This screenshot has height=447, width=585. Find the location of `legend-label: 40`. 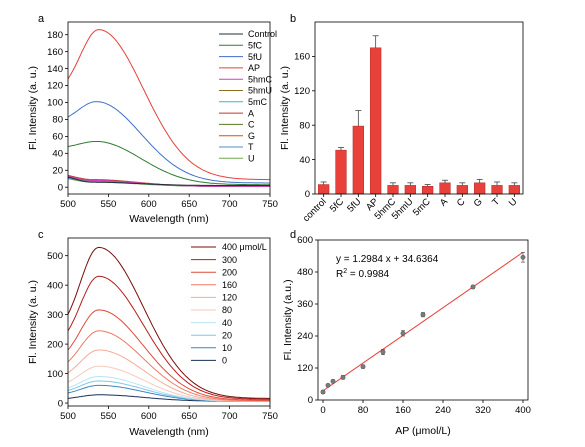

legend-label: 40 is located at coordinates (227, 323).